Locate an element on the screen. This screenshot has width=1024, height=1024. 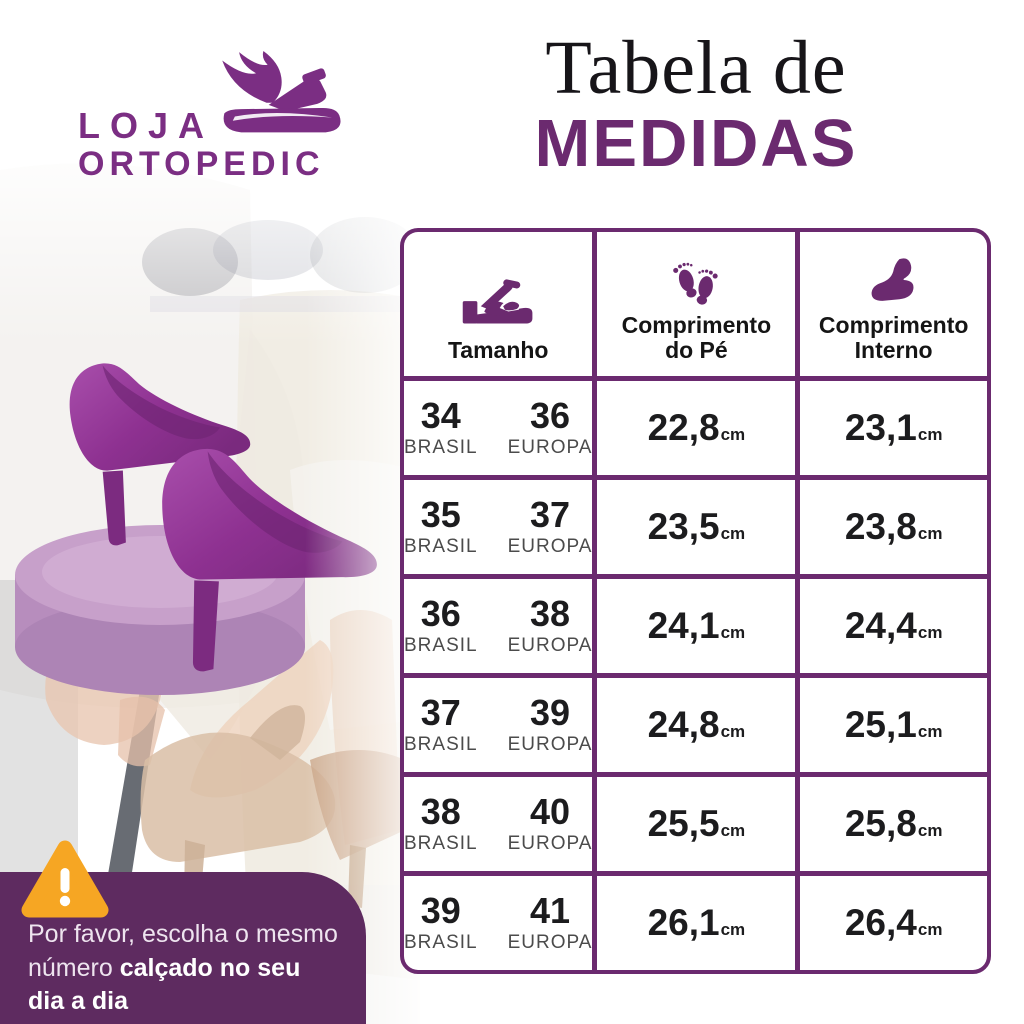
header-comprimento-interno: Comprimento Interno is located at coordinates (893, 304).